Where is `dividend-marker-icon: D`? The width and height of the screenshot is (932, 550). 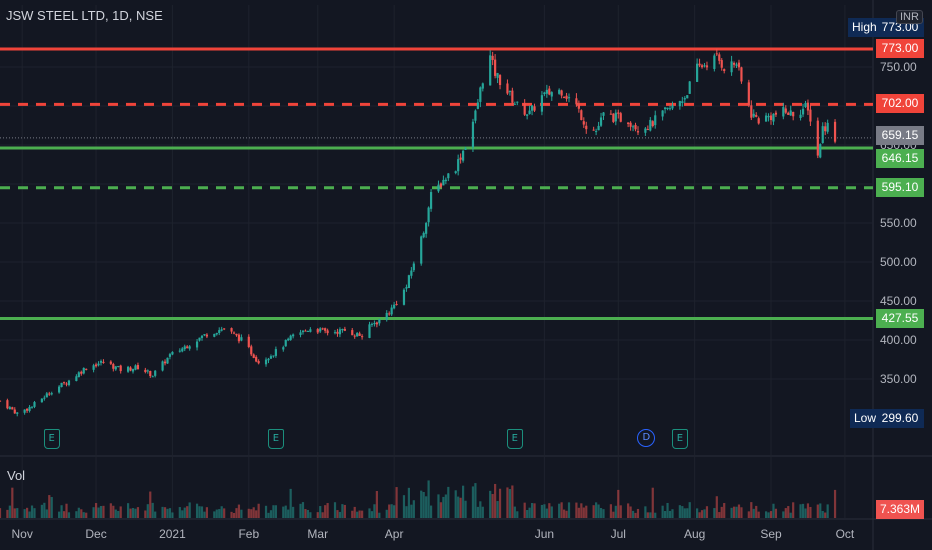
dividend-marker-icon: D is located at coordinates (646, 438).